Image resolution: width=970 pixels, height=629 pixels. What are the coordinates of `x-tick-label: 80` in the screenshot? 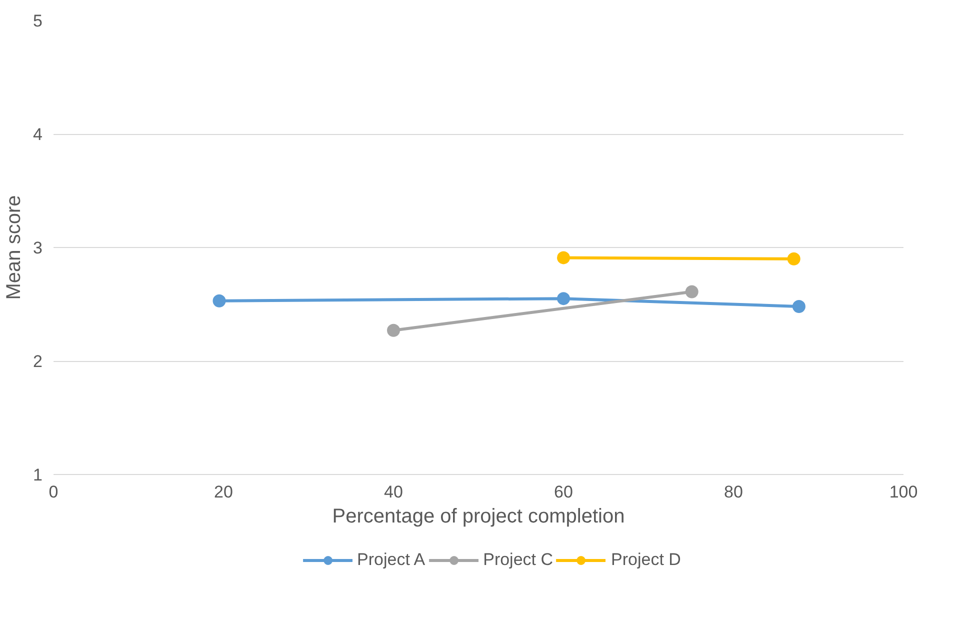 It's located at (733, 492).